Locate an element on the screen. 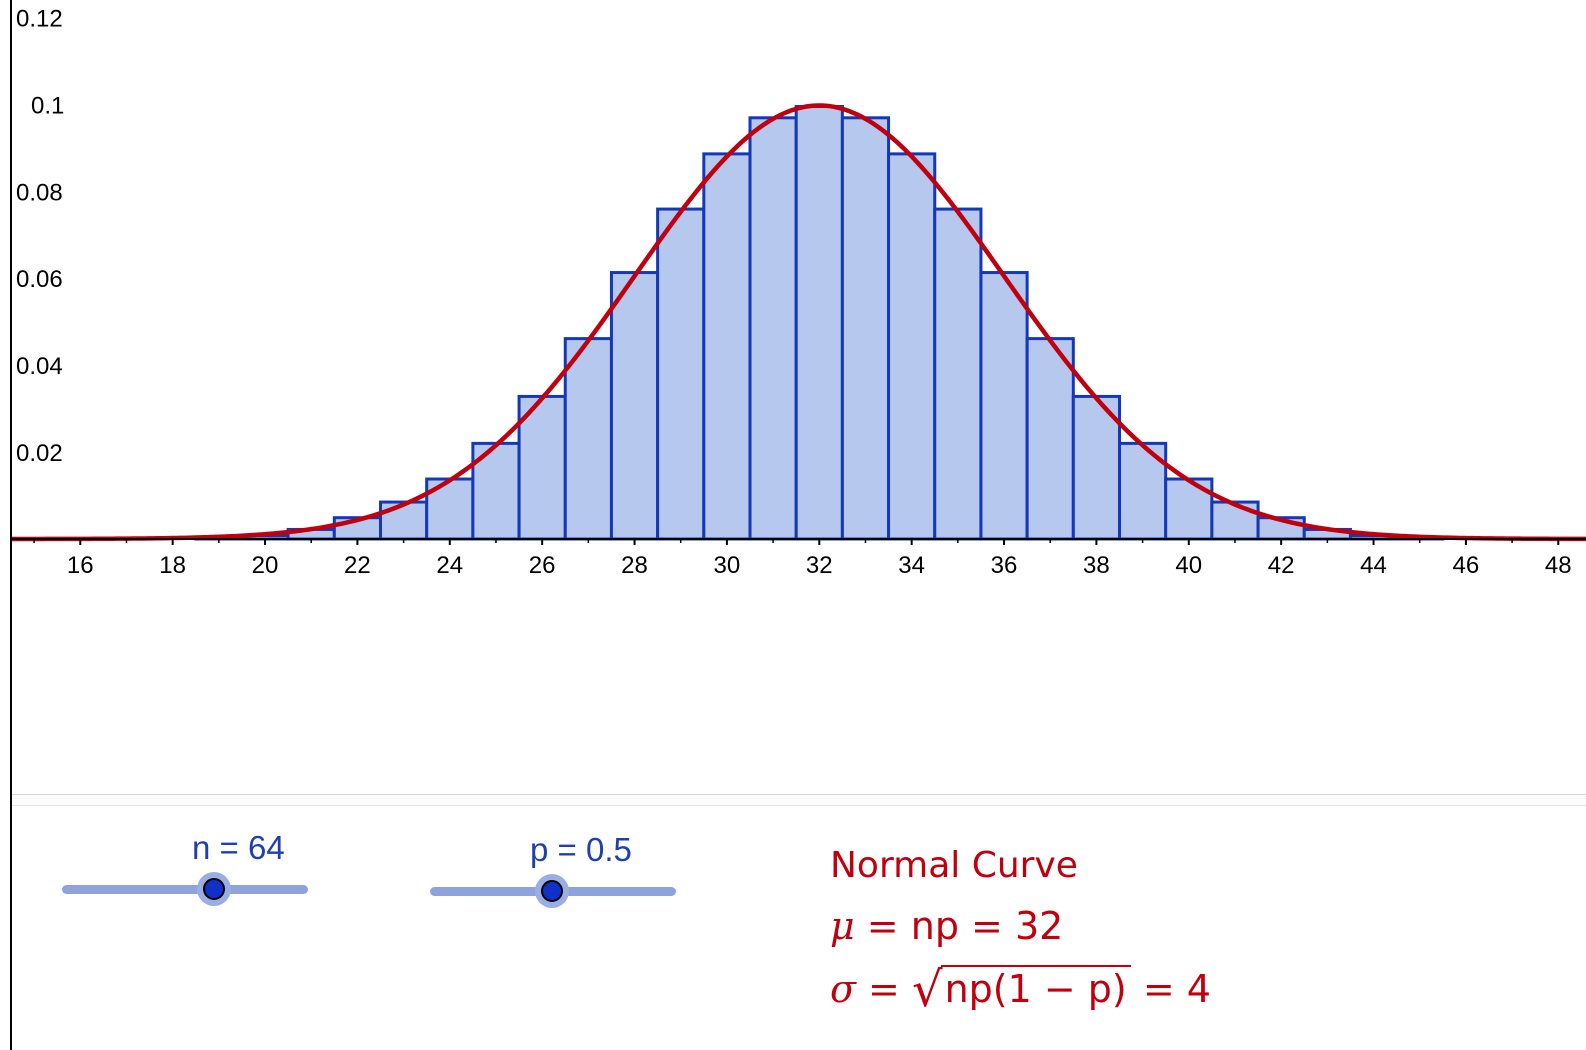 This screenshot has width=1586, height=1050. x-tick-label: 18 is located at coordinates (172, 565).